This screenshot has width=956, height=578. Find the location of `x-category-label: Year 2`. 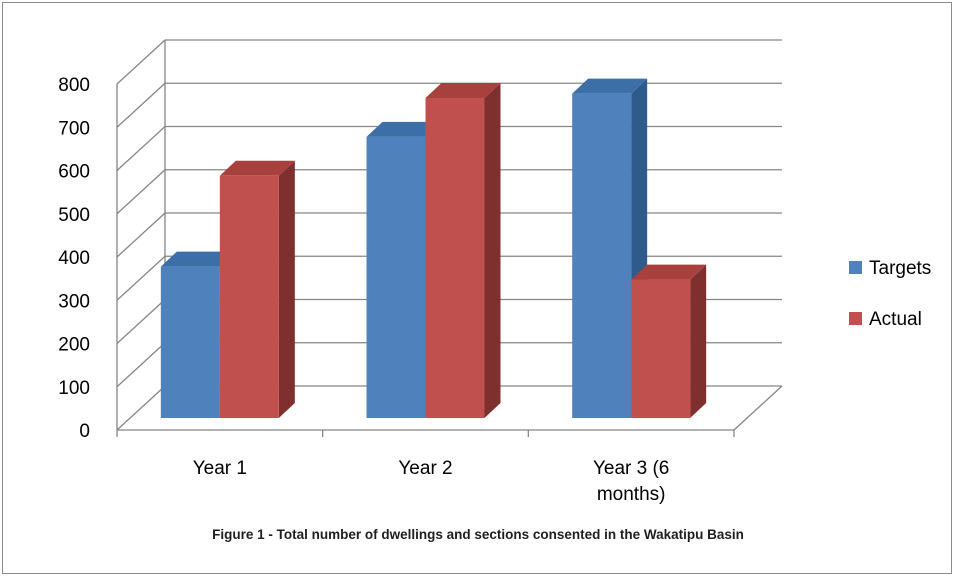

x-category-label: Year 2 is located at coordinates (425, 468).